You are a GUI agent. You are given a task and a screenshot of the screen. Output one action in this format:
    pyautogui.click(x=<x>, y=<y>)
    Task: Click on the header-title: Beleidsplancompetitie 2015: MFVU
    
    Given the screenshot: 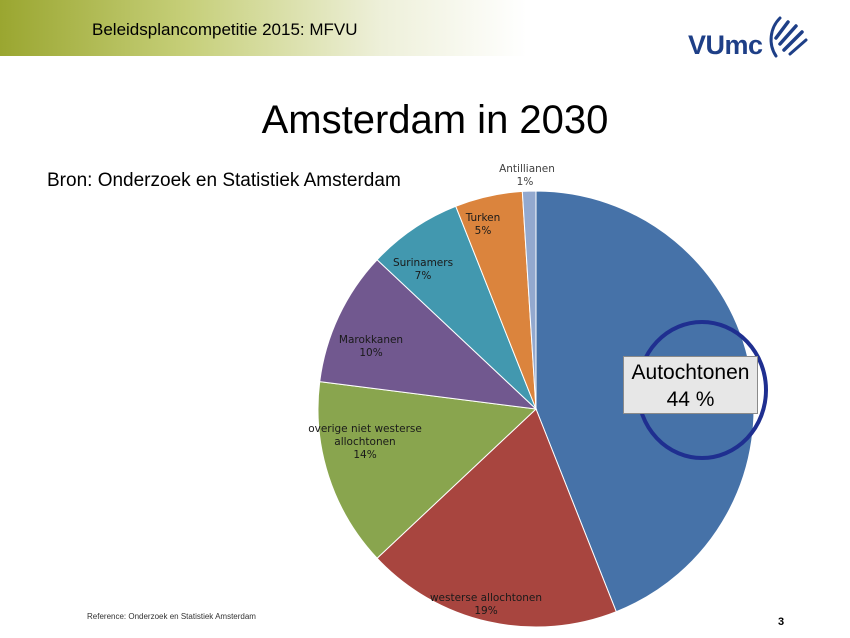 What is the action you would take?
    pyautogui.click(x=225, y=29)
    